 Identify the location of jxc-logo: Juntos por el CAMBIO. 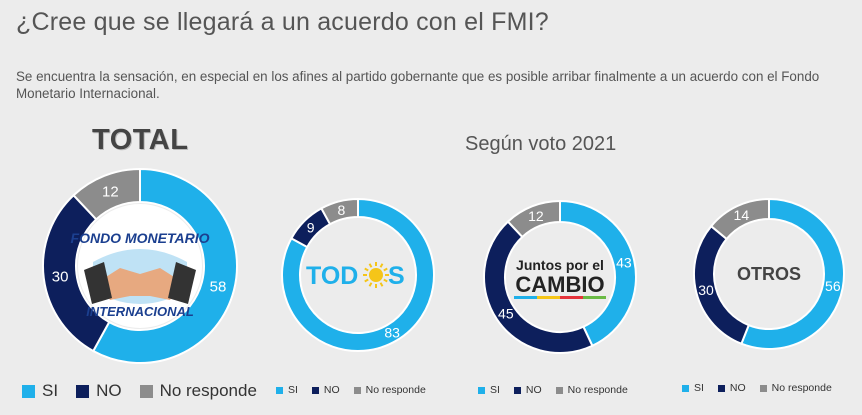
(560, 278).